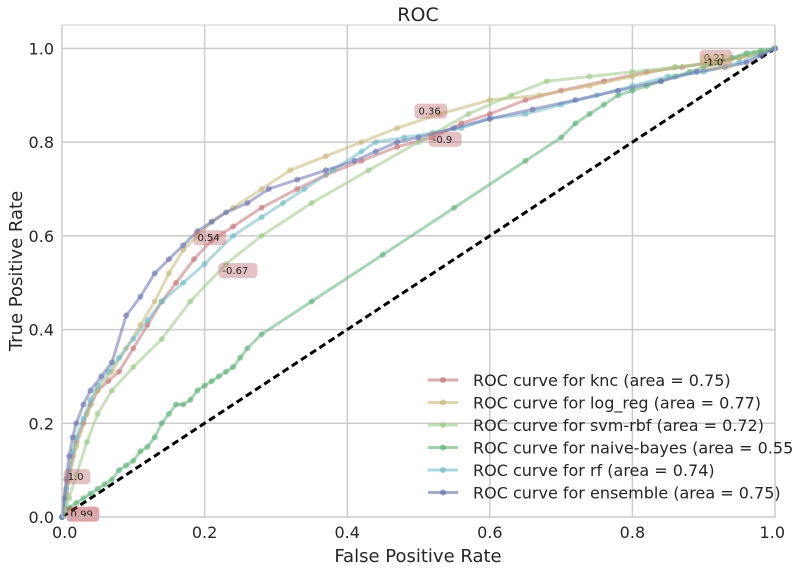  I want to click on annotation: 0.21, so click(716, 57).